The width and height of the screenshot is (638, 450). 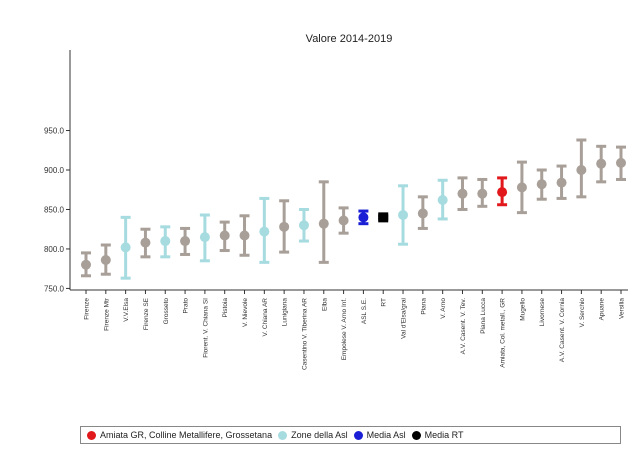 What do you see at coordinates (522, 309) in the screenshot?
I see `x-tick-label: Mugello` at bounding box center [522, 309].